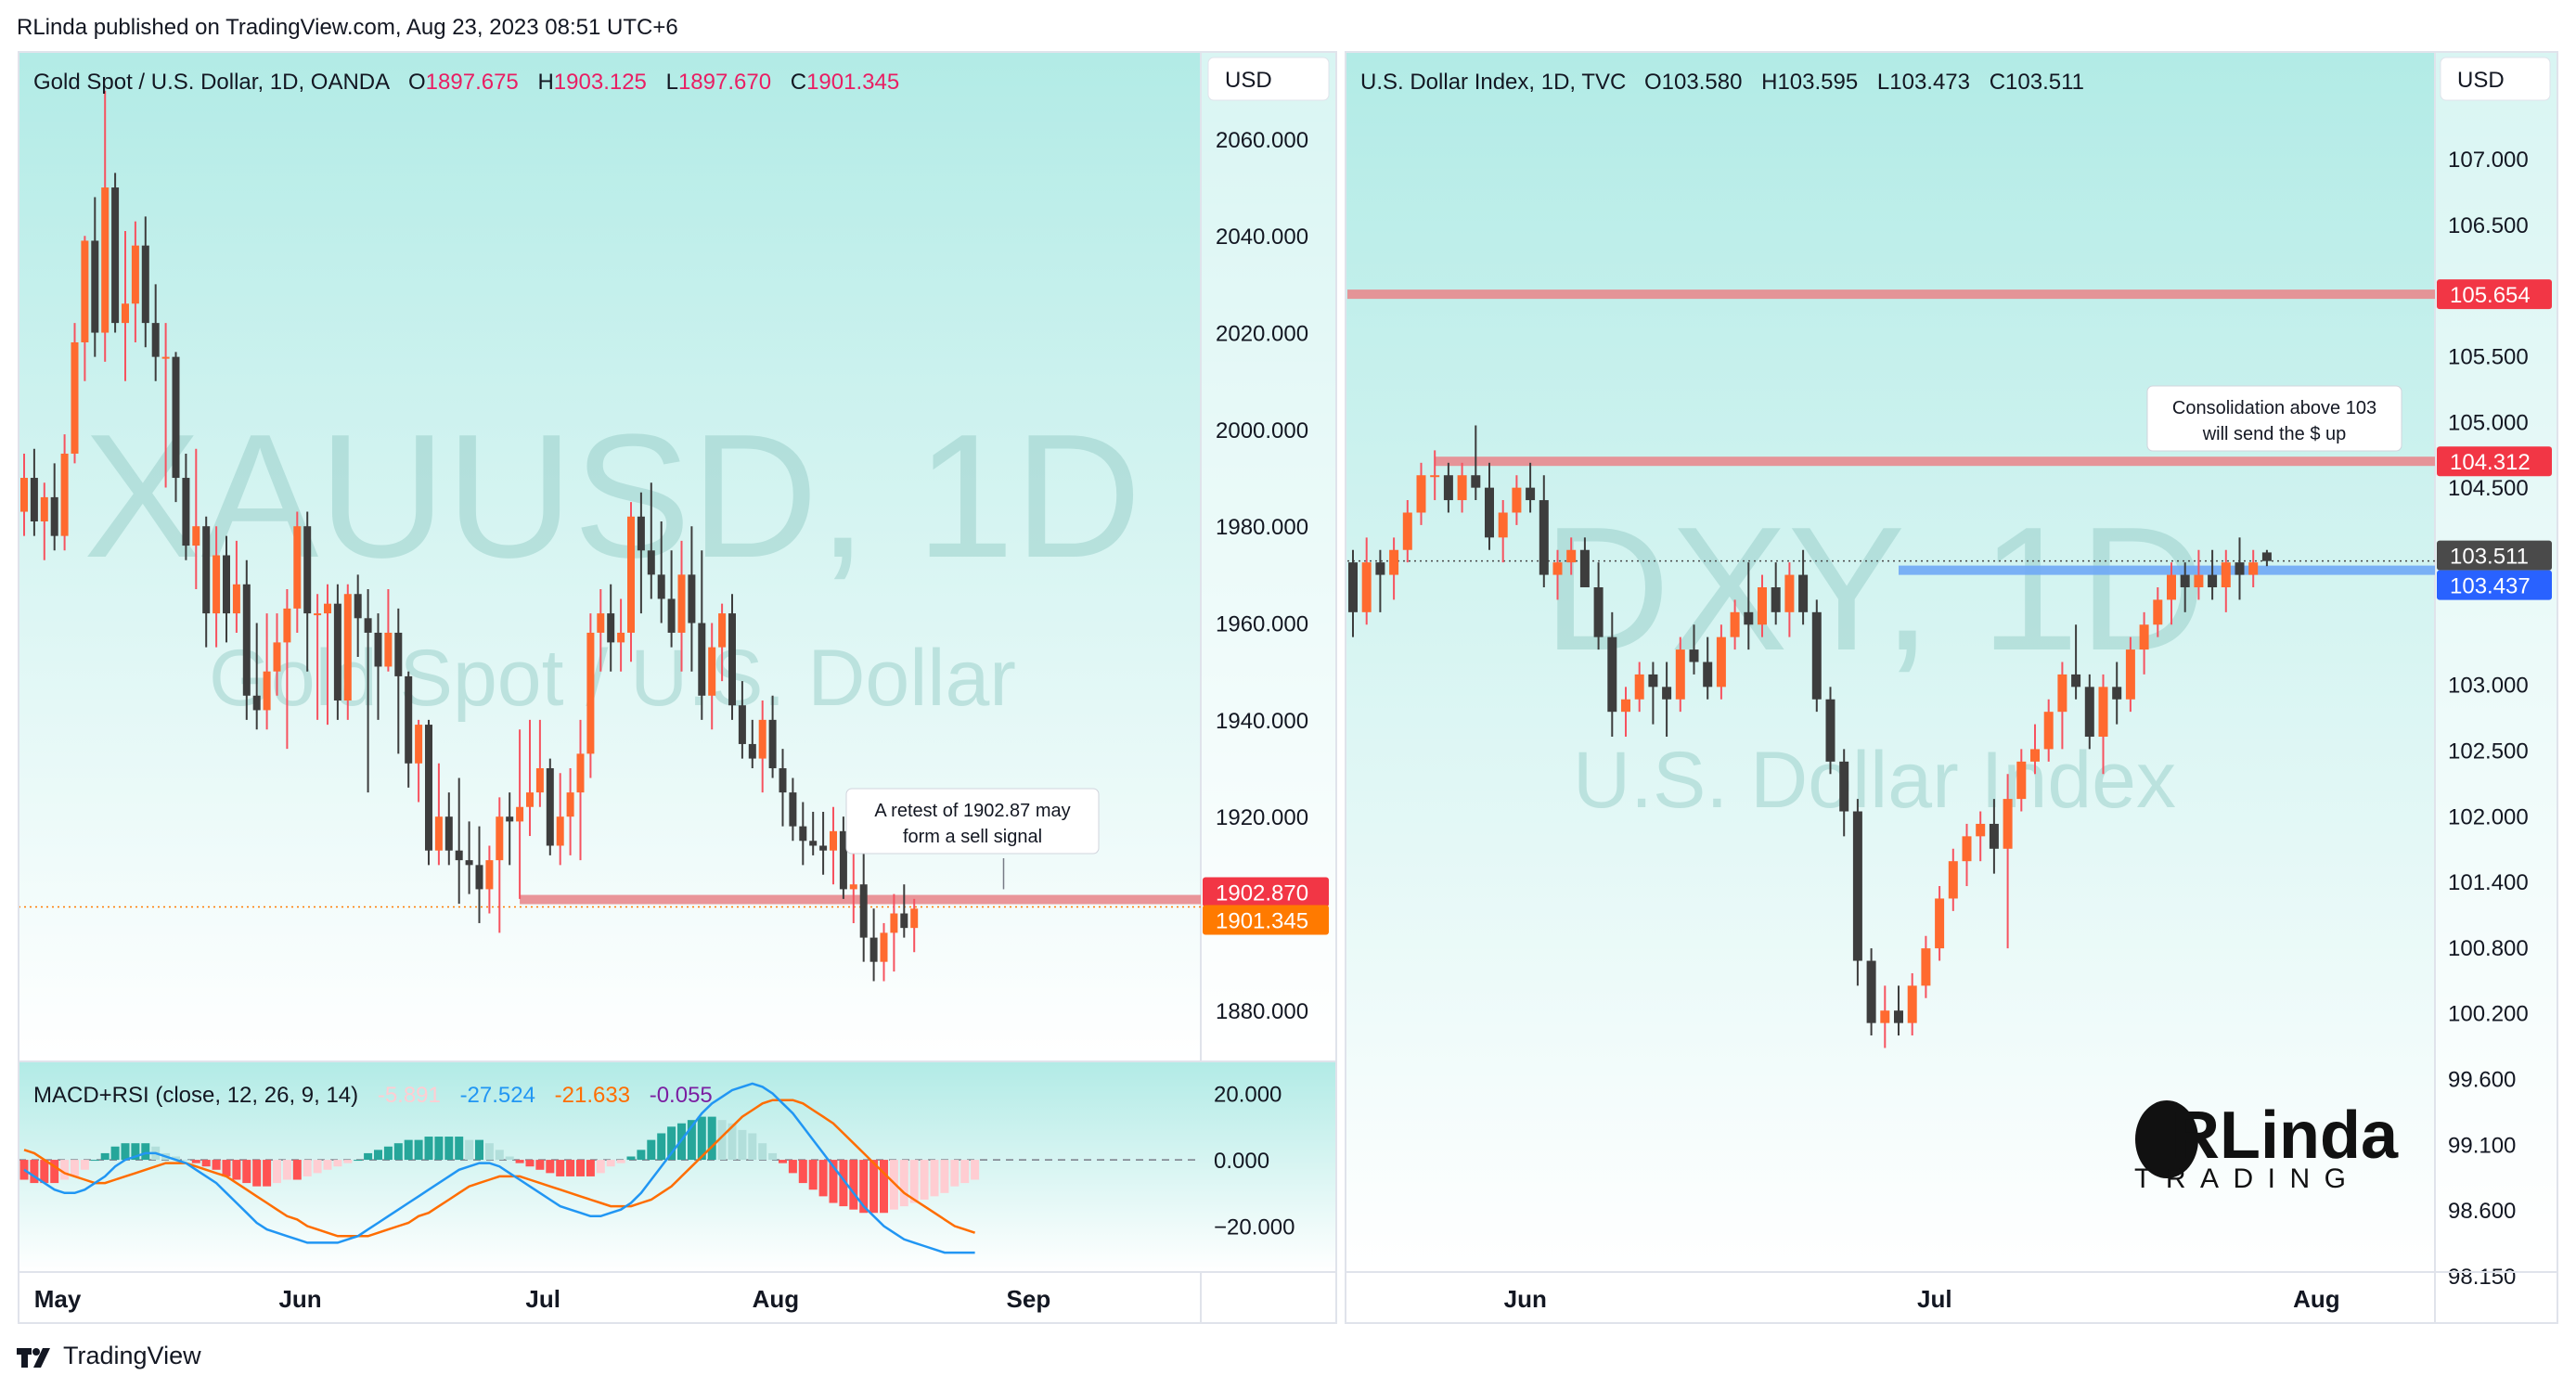  I want to click on gold-price-tag, so click(1266, 920).